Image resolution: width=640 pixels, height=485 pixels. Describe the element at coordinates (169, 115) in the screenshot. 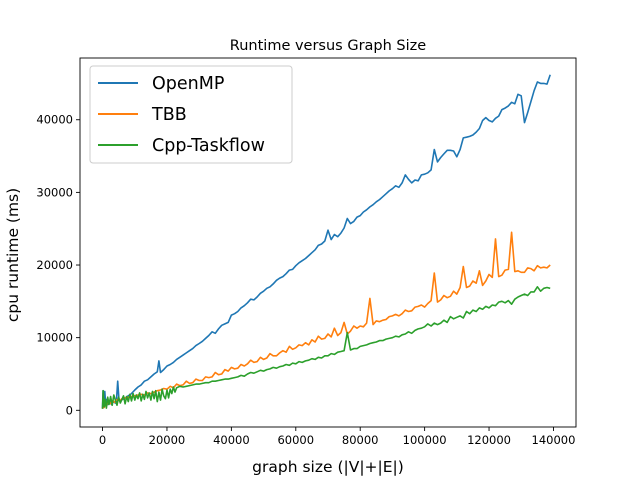

I see `legend-label-tbb: TBB` at that location.